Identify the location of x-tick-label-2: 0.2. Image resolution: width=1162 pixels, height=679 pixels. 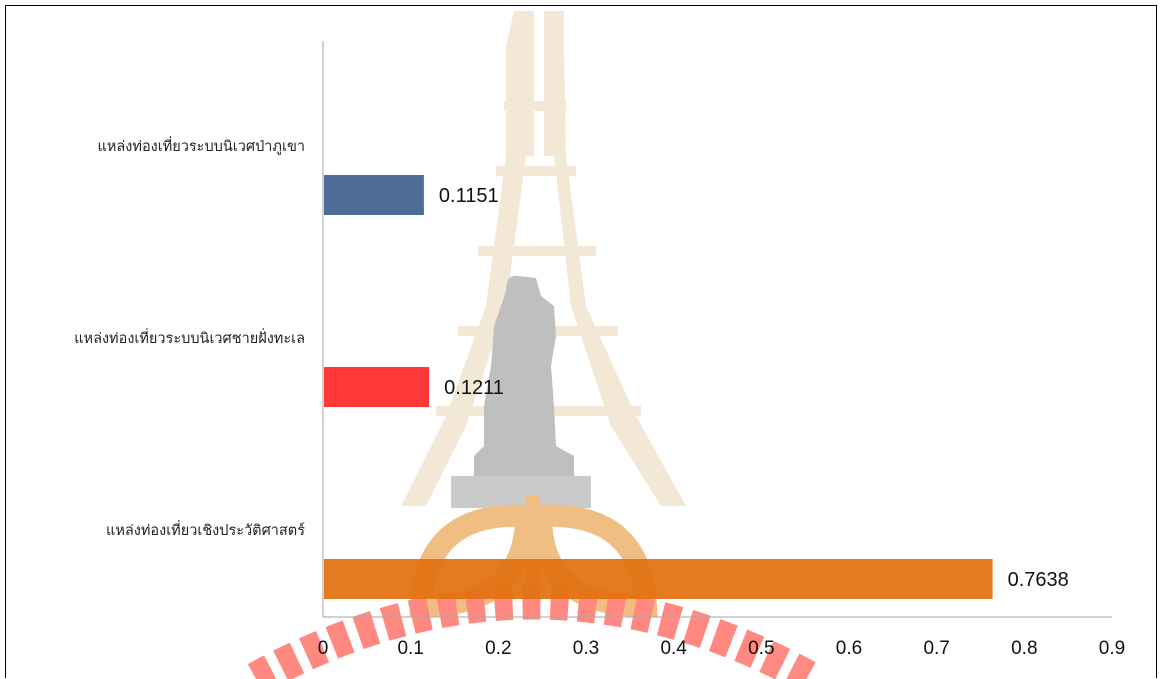
(498, 648).